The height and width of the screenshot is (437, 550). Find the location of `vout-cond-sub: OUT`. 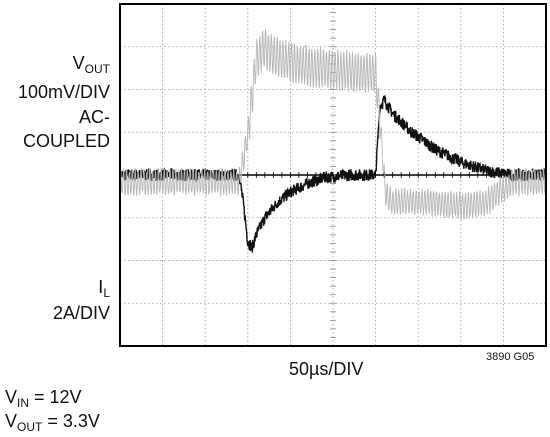

vout-cond-sub: OUT is located at coordinates (30, 427).